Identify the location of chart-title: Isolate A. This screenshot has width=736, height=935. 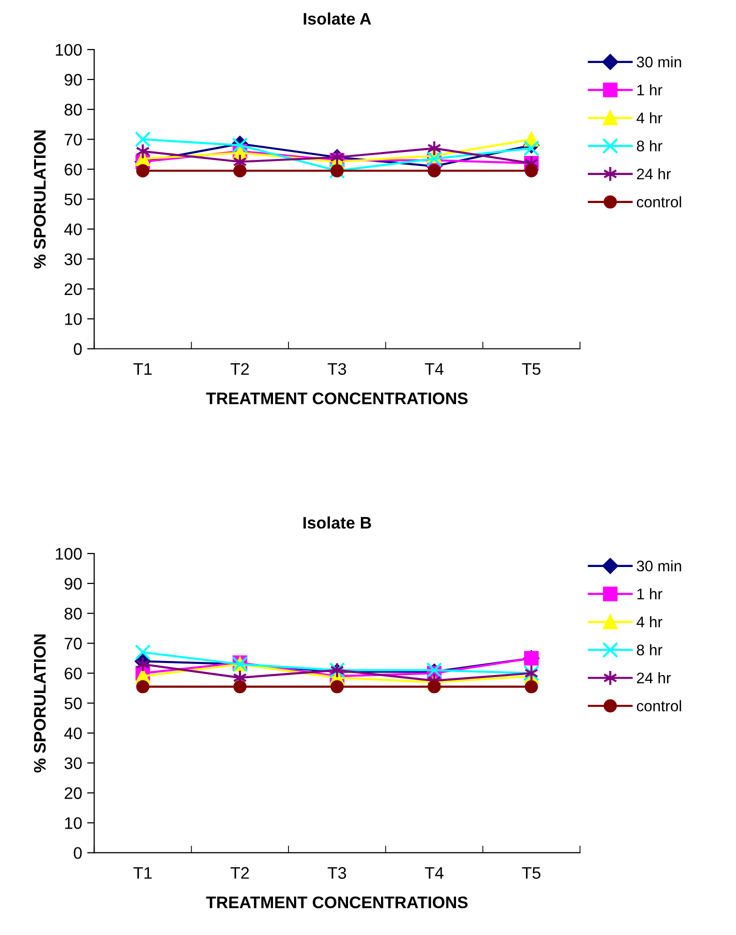
(338, 18).